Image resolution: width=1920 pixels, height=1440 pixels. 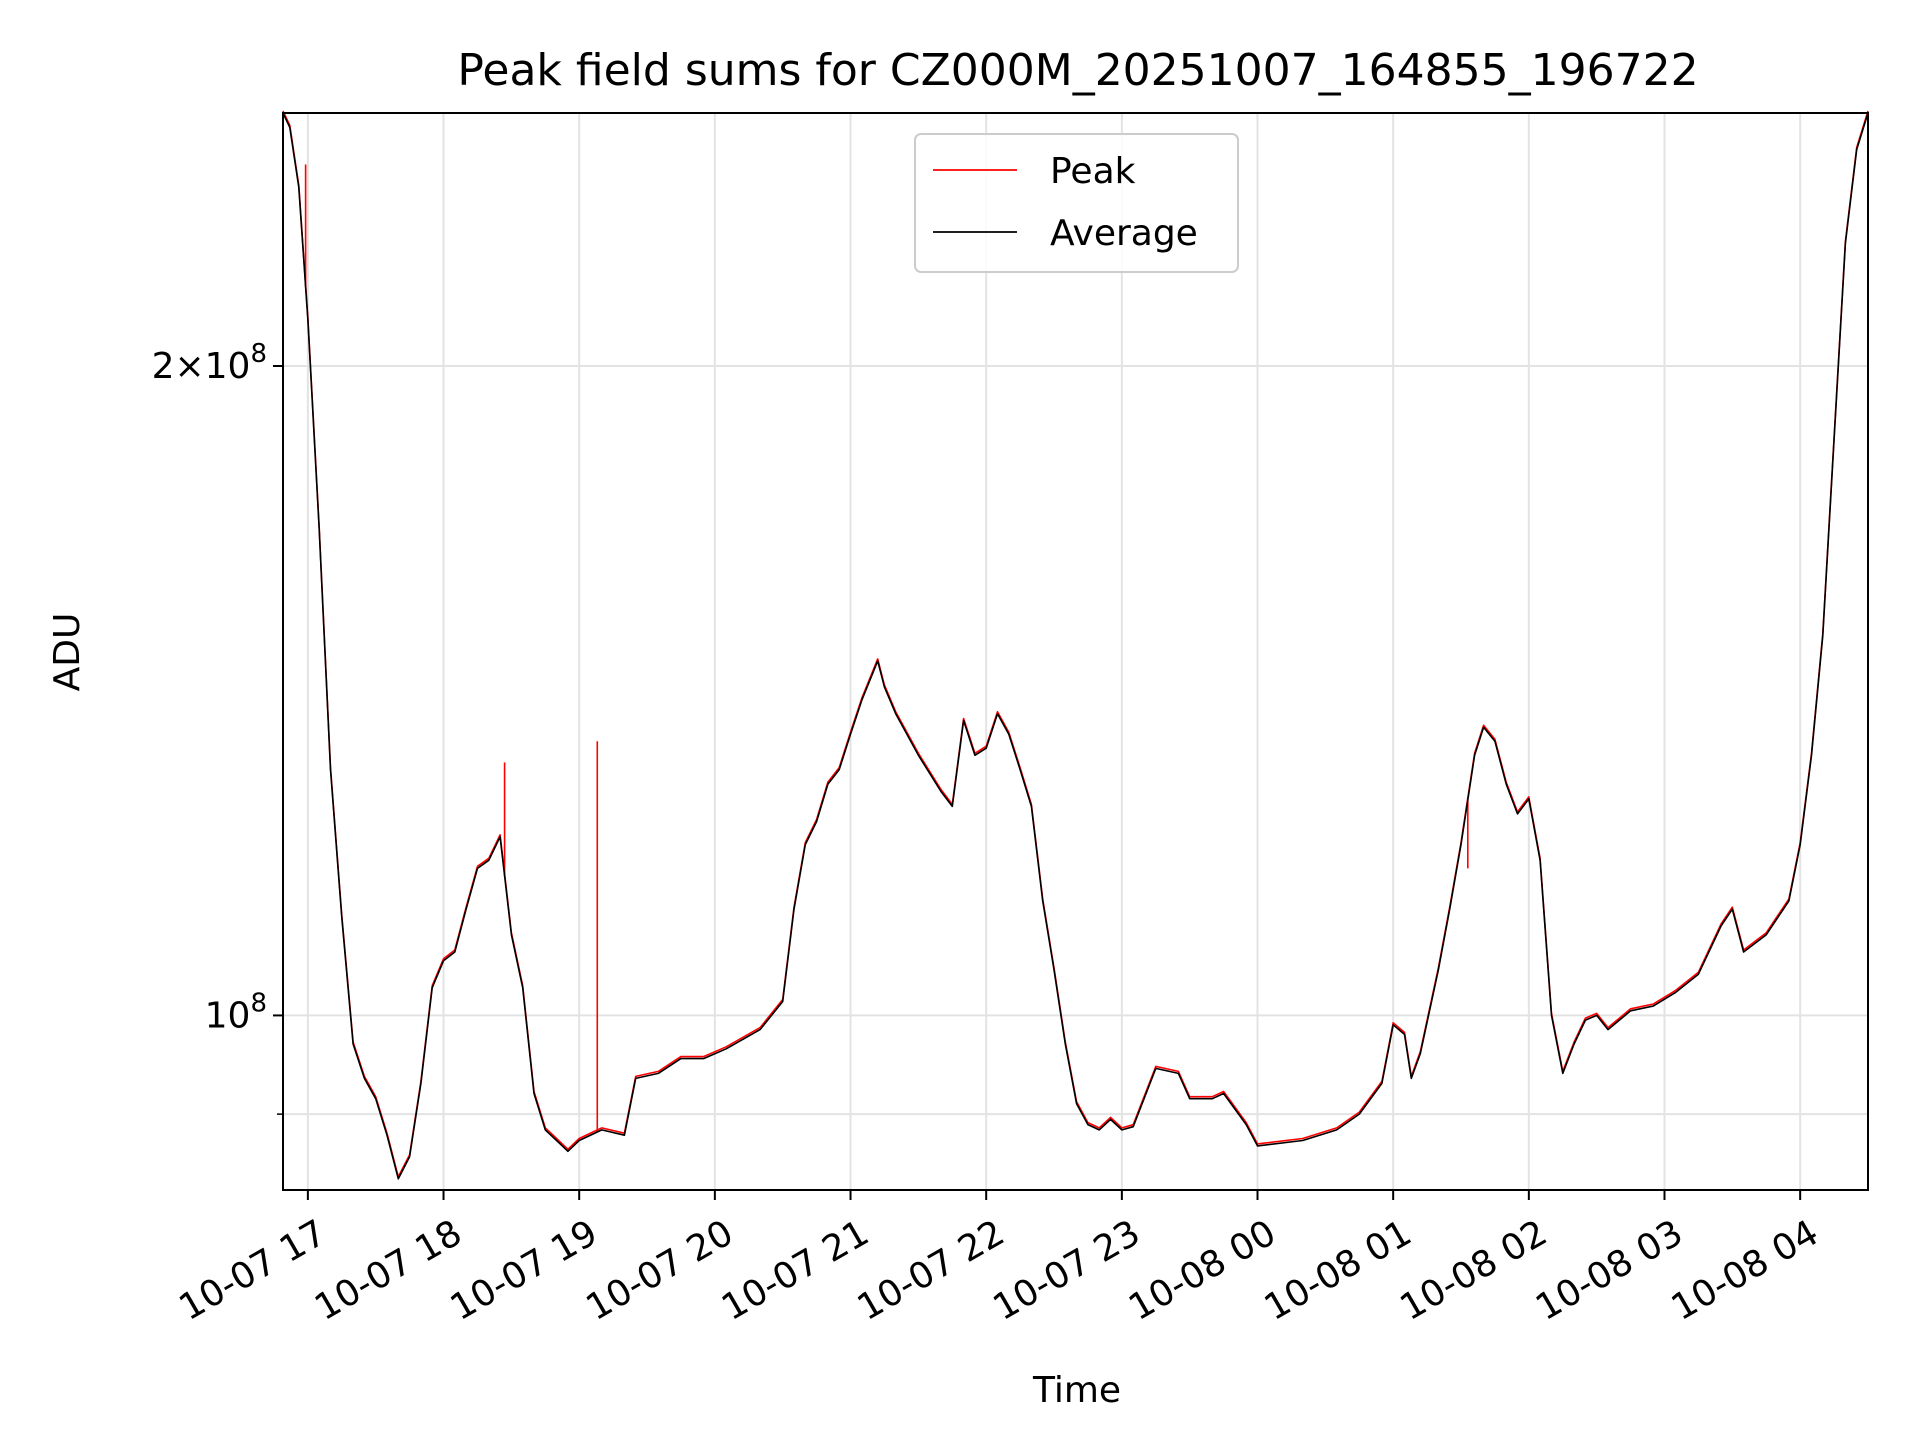 What do you see at coordinates (163, 366) in the screenshot?
I see `y-tick-label-mantissa: 2` at bounding box center [163, 366].